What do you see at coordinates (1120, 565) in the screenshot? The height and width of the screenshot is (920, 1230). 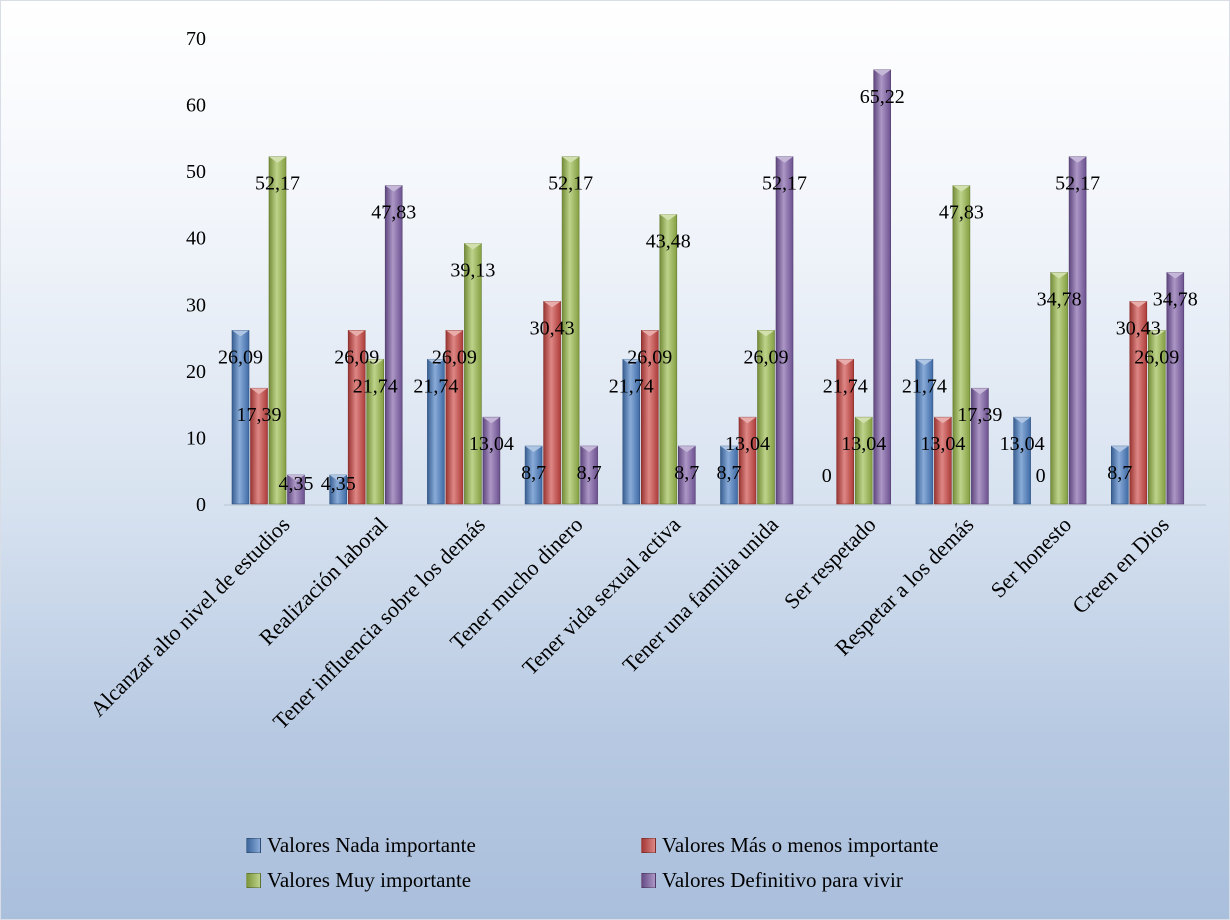 I see `category-label: Creen en Dios` at bounding box center [1120, 565].